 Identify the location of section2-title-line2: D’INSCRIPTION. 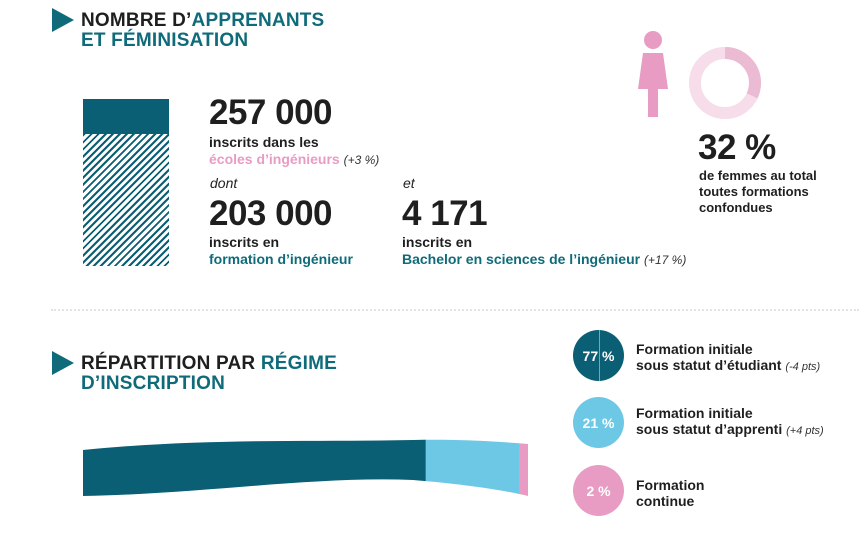
(153, 383).